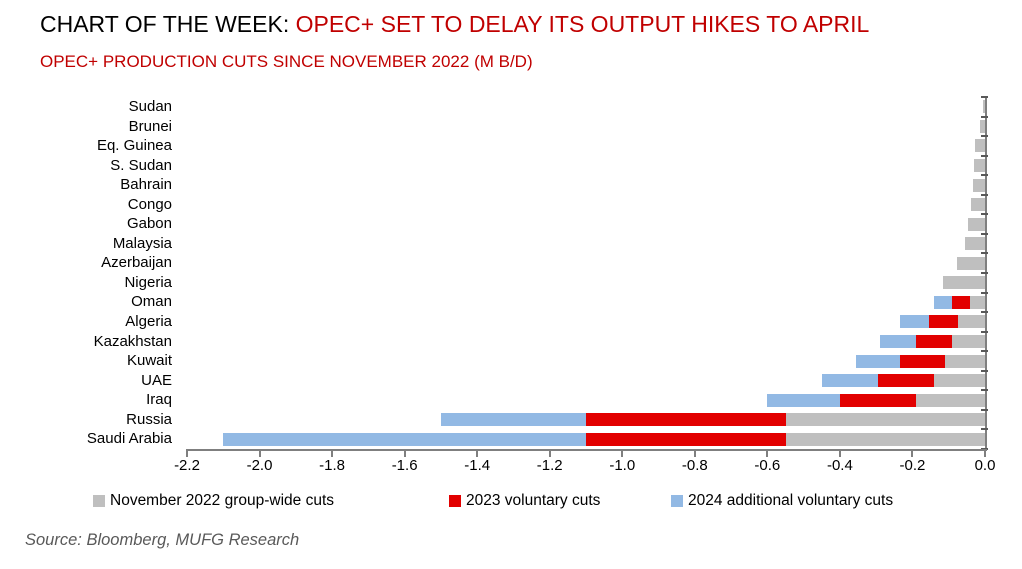 The image size is (1022, 569). Describe the element at coordinates (149, 224) in the screenshot. I see `country-label: Gabon` at that location.